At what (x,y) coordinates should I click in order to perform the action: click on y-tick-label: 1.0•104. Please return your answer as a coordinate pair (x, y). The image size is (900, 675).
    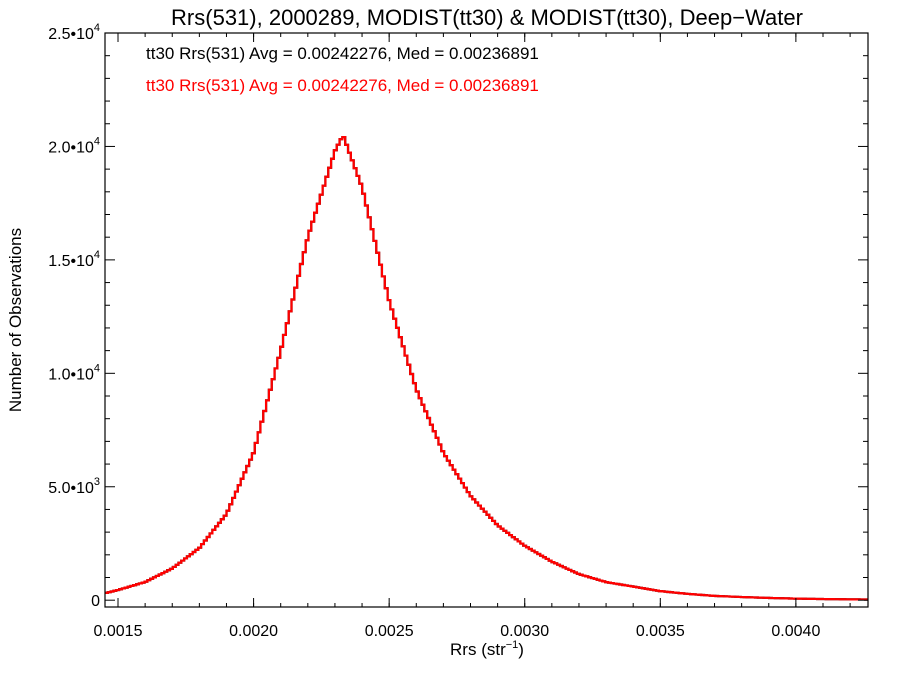
    Looking at the image, I should click on (74, 372).